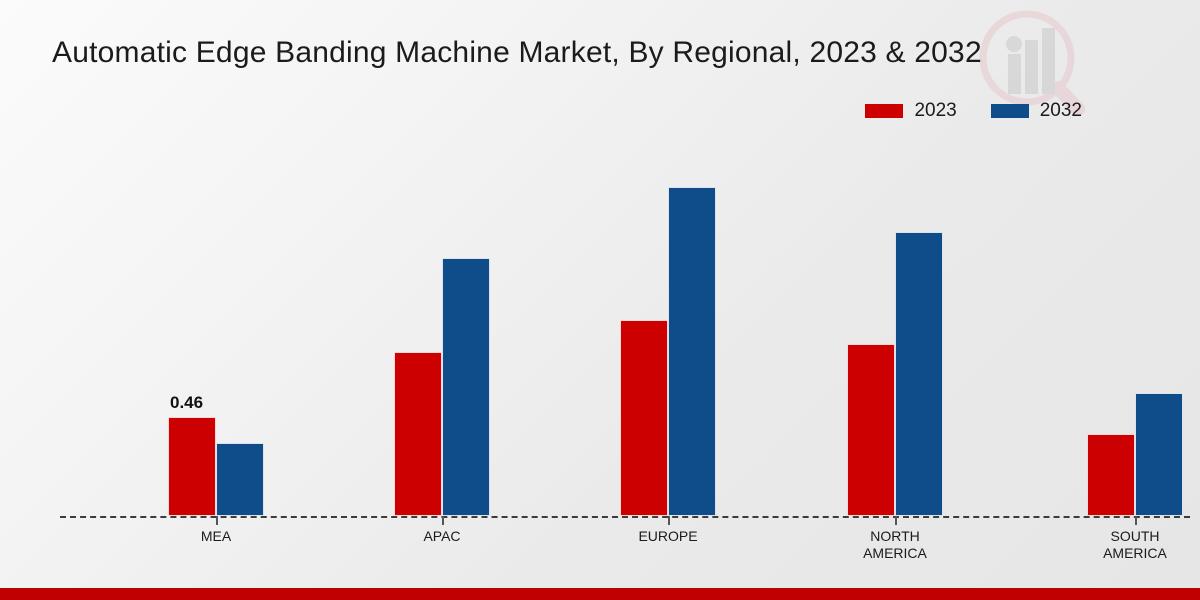  Describe the element at coordinates (644, 418) in the screenshot. I see `bar-2023-europe` at that location.